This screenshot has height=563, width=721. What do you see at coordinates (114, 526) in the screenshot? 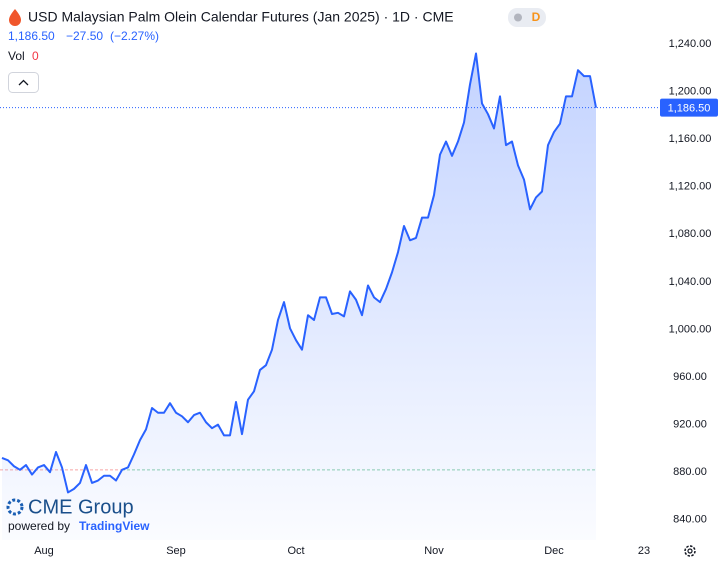
I see `powered-brand: TradingView` at bounding box center [114, 526].